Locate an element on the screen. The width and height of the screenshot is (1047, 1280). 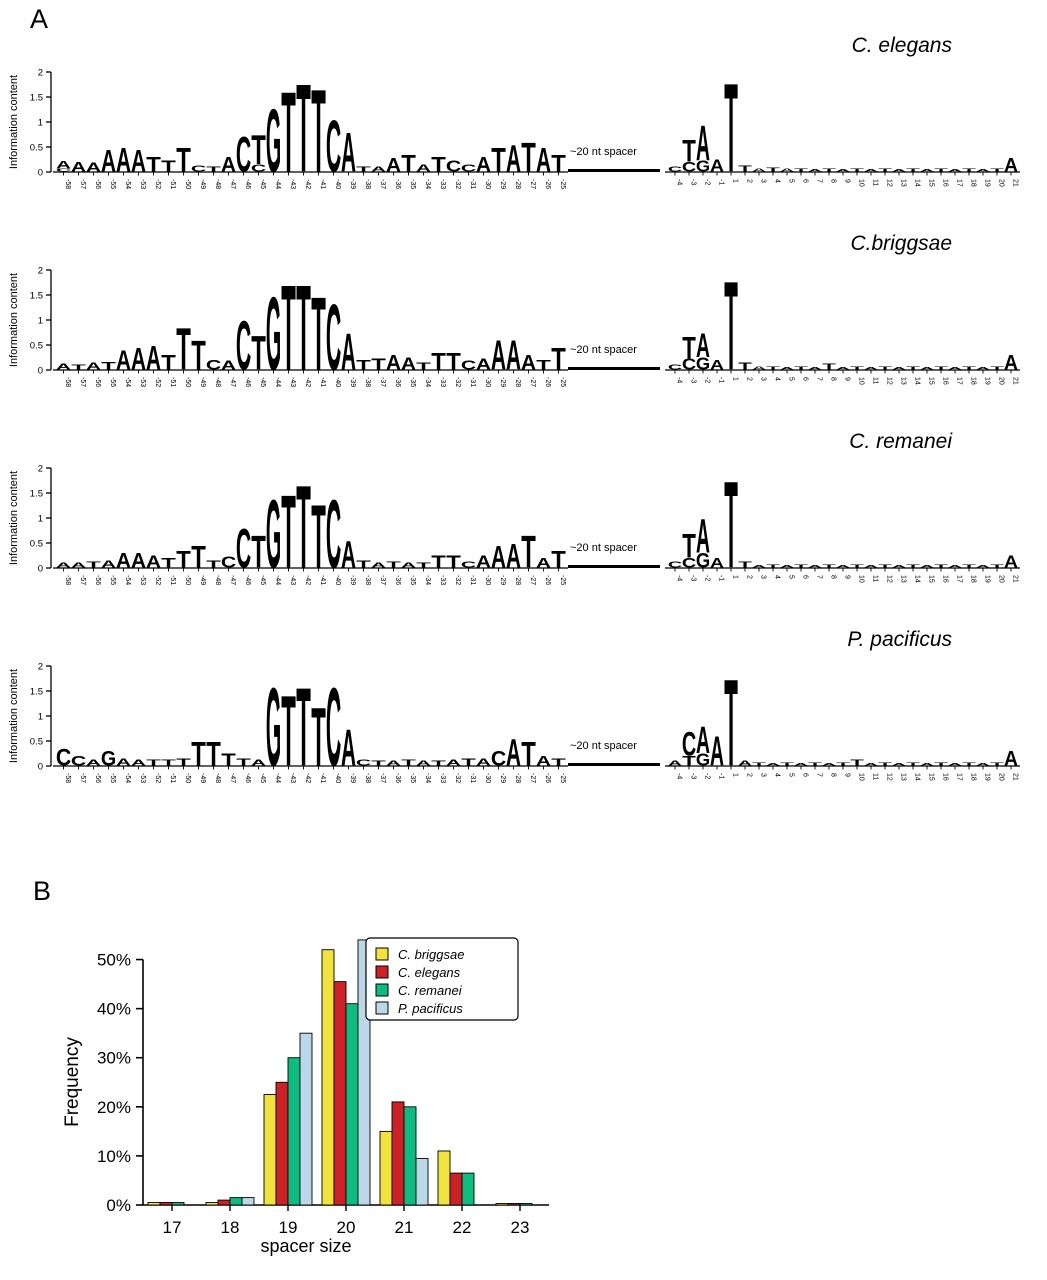
svg-text: -30 is located at coordinates (487, 382).